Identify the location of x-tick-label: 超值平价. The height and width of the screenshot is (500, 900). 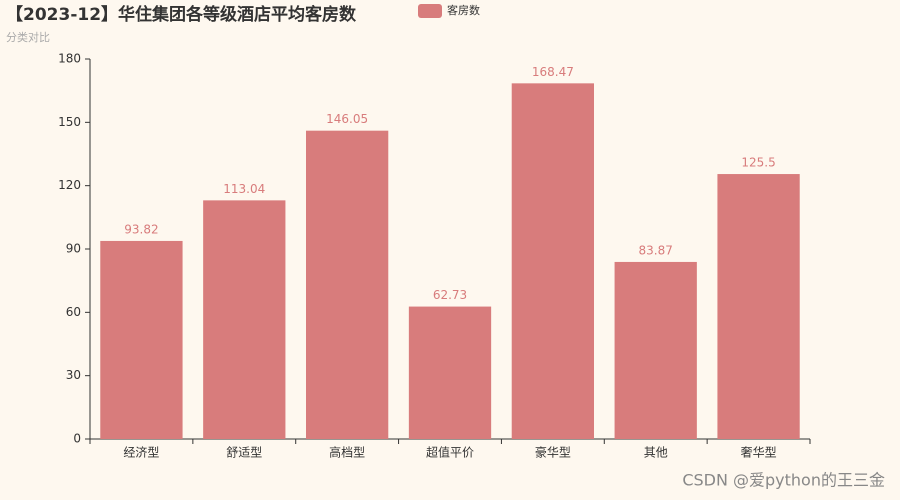
(450, 452).